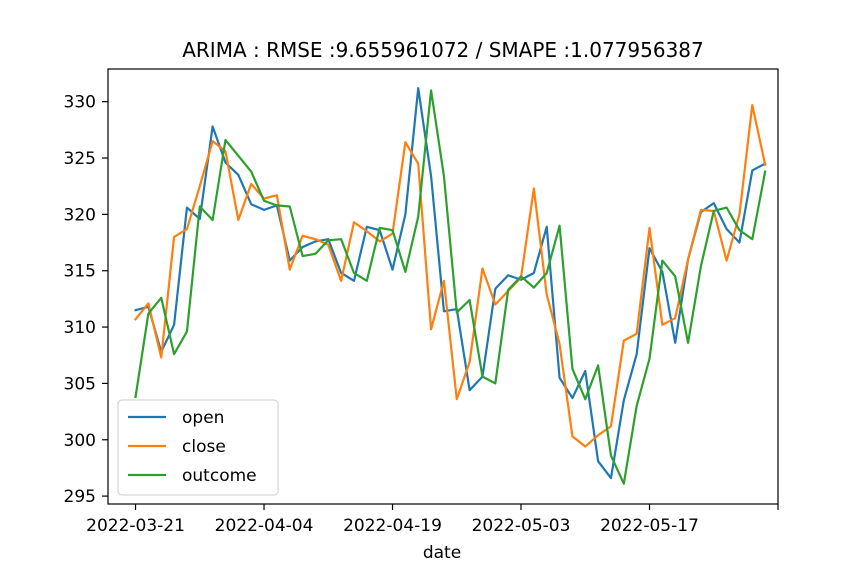 This screenshot has width=864, height=576. Describe the element at coordinates (521, 526) in the screenshot. I see `x-tick-label: 2022-05-03` at that location.